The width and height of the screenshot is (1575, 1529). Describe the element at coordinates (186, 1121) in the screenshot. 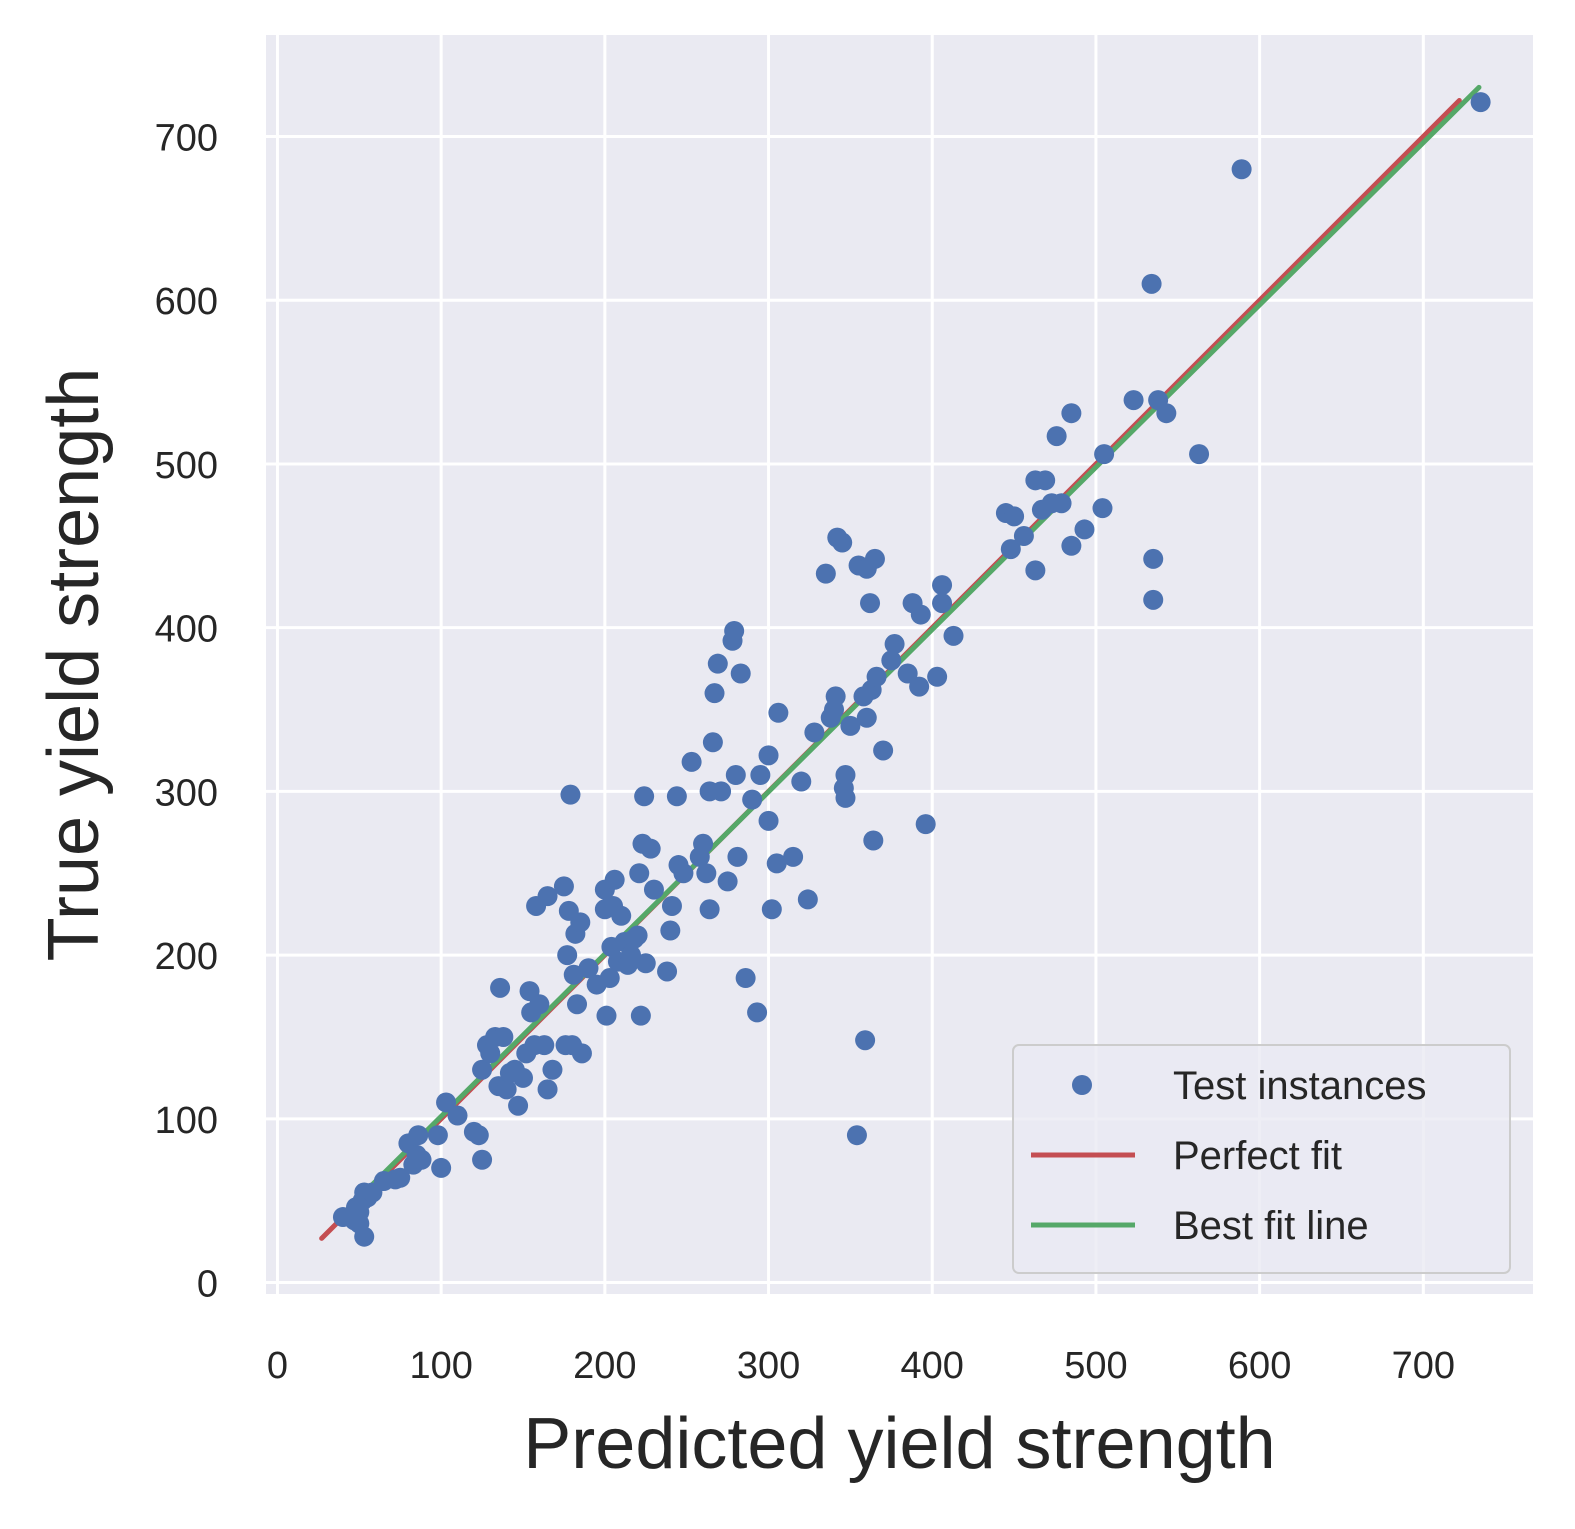

I see `y-tick-label: 100` at that location.